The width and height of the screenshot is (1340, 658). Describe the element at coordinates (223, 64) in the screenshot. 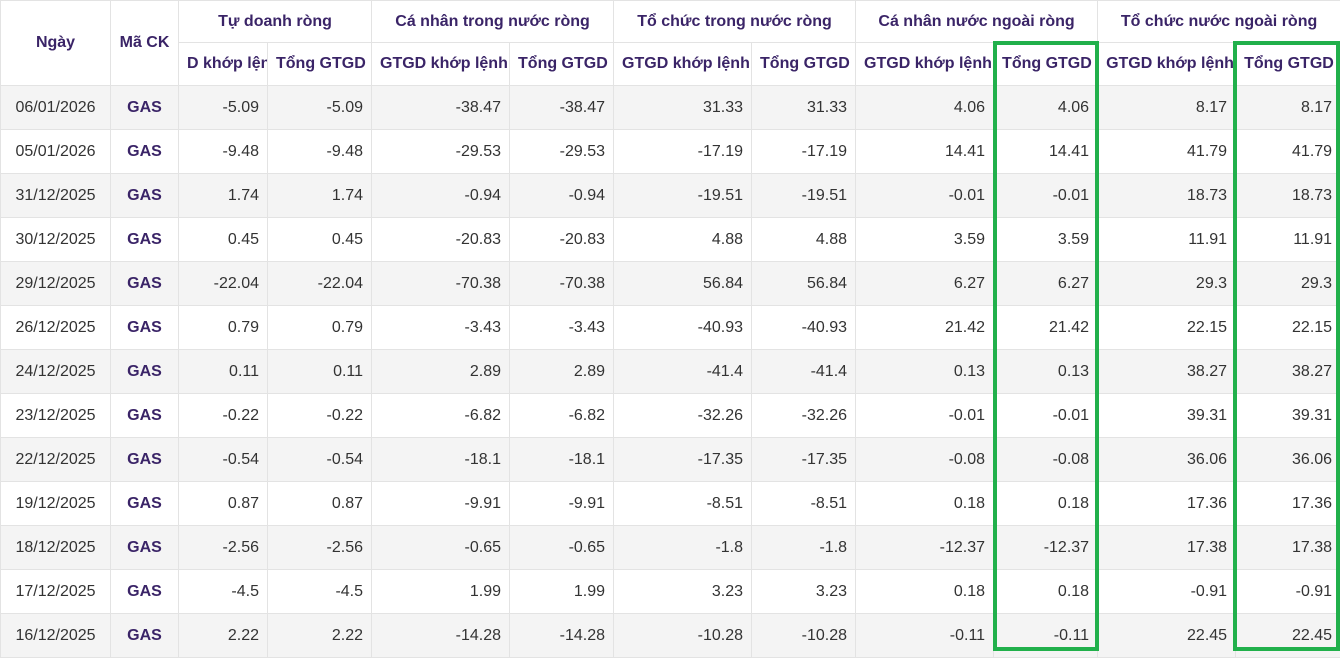

I see `column-header-proprietary-match: D khớp lệnh` at that location.